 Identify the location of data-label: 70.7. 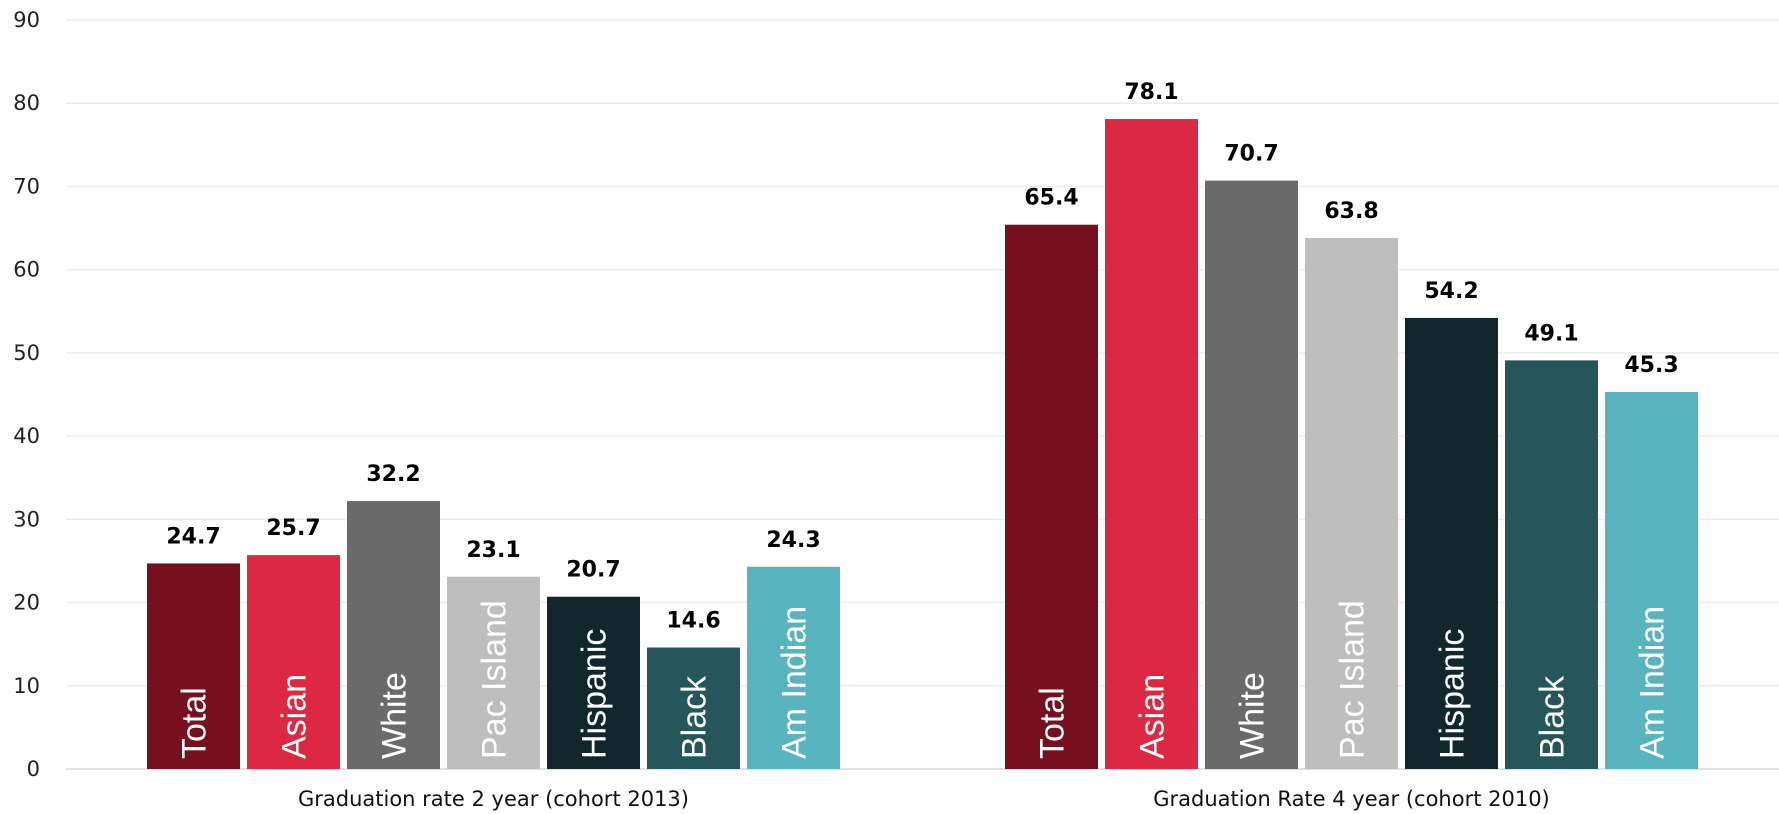
(1251, 154).